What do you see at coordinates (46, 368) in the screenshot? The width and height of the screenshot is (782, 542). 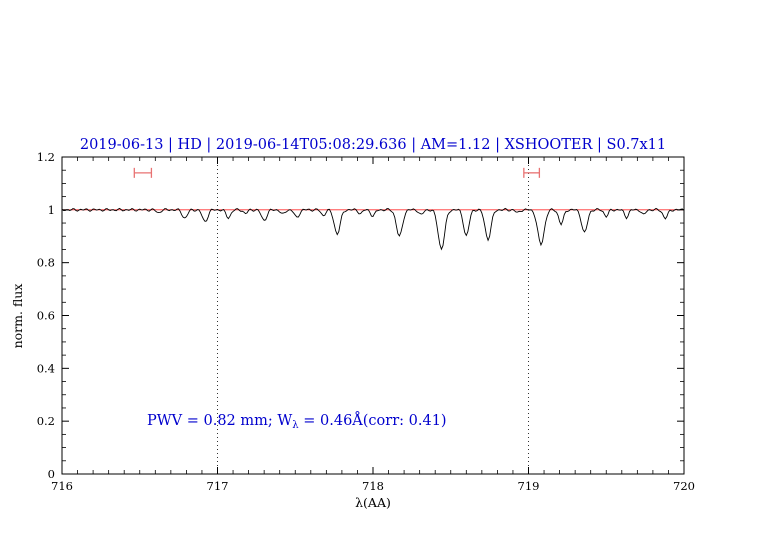 I see `y-tick-label: 0.4` at bounding box center [46, 368].